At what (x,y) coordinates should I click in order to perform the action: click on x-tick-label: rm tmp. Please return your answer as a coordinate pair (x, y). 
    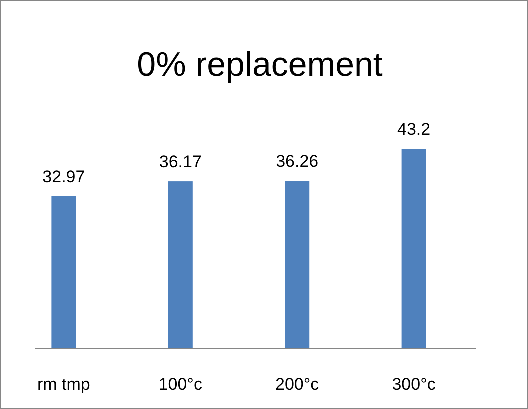
    Looking at the image, I should click on (63, 384).